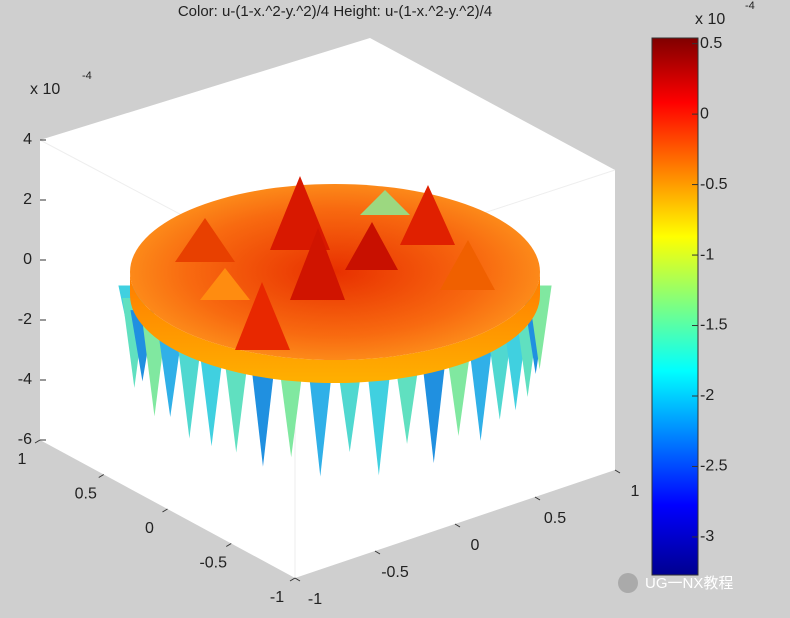 The image size is (790, 618). I want to click on x-tick-label: 0, so click(475, 545).